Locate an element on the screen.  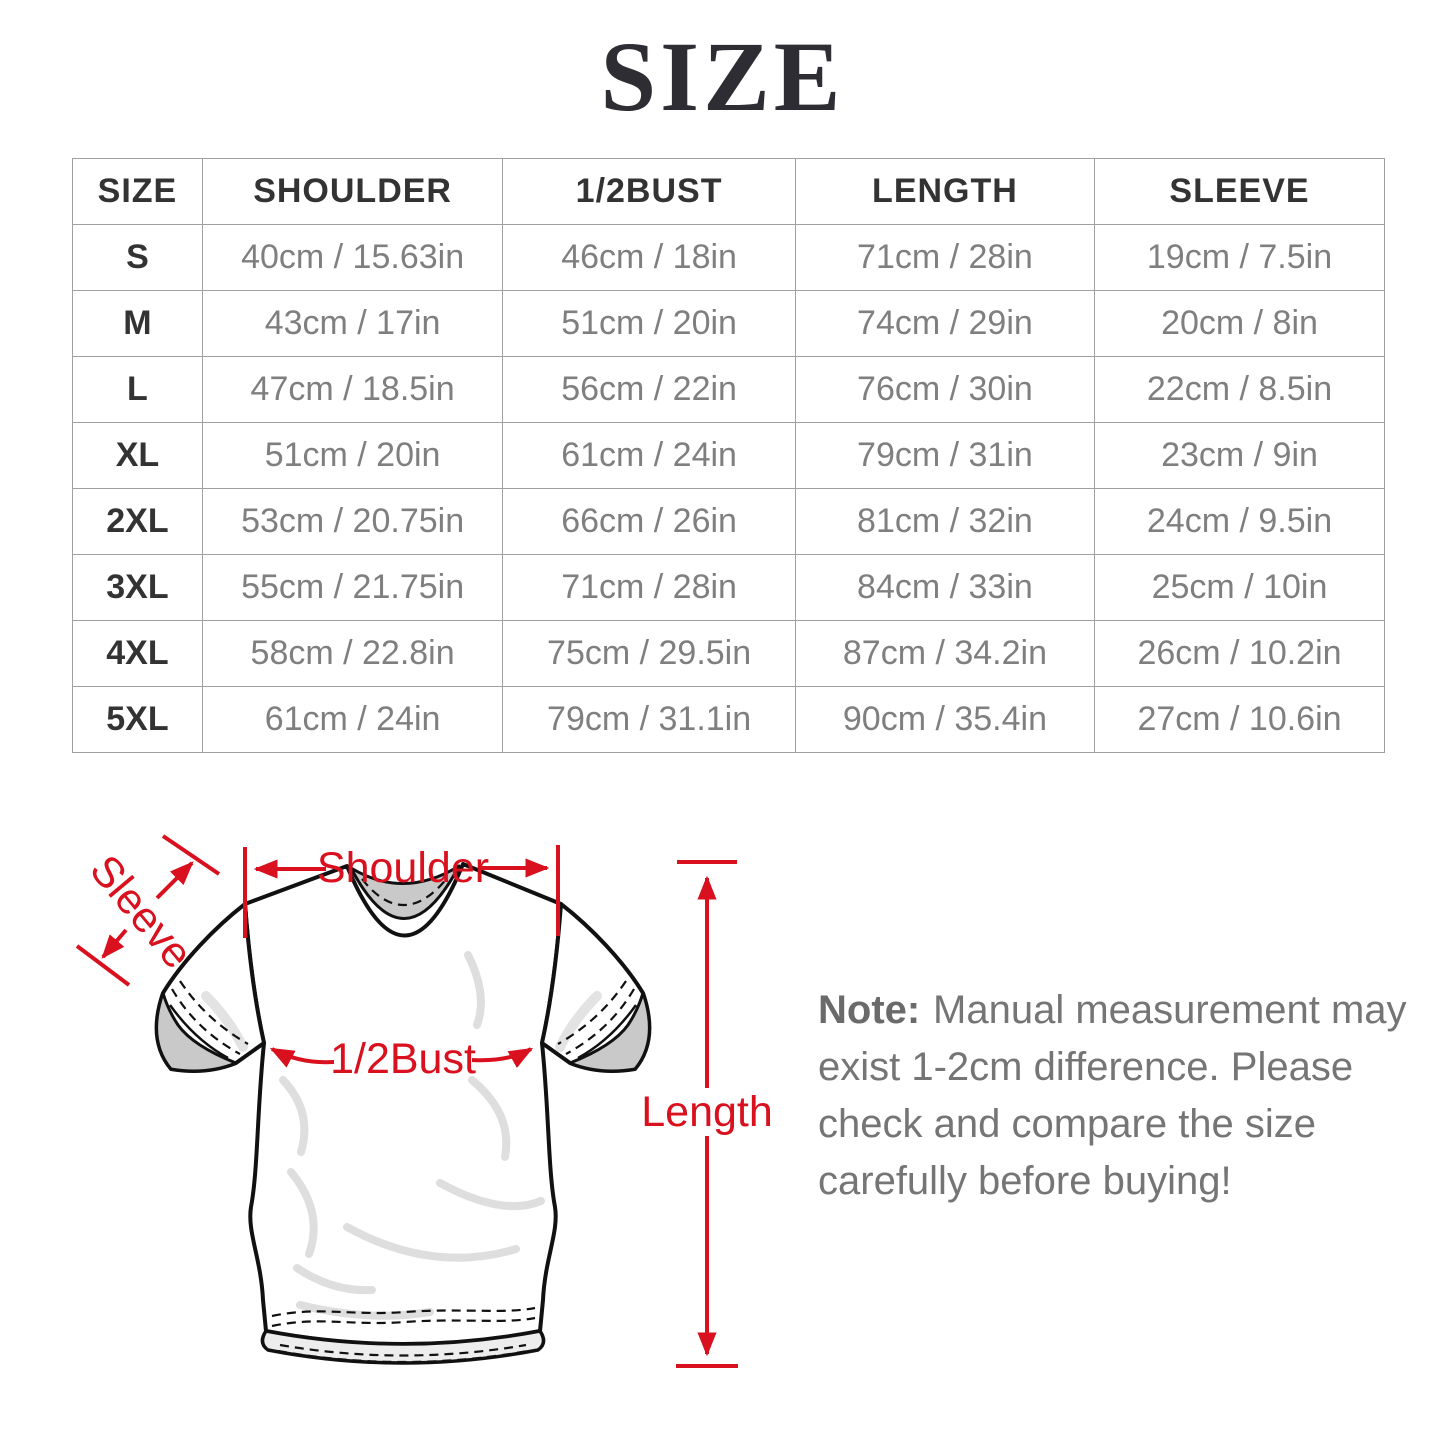
note-prefix: Note: is located at coordinates (869, 1010).